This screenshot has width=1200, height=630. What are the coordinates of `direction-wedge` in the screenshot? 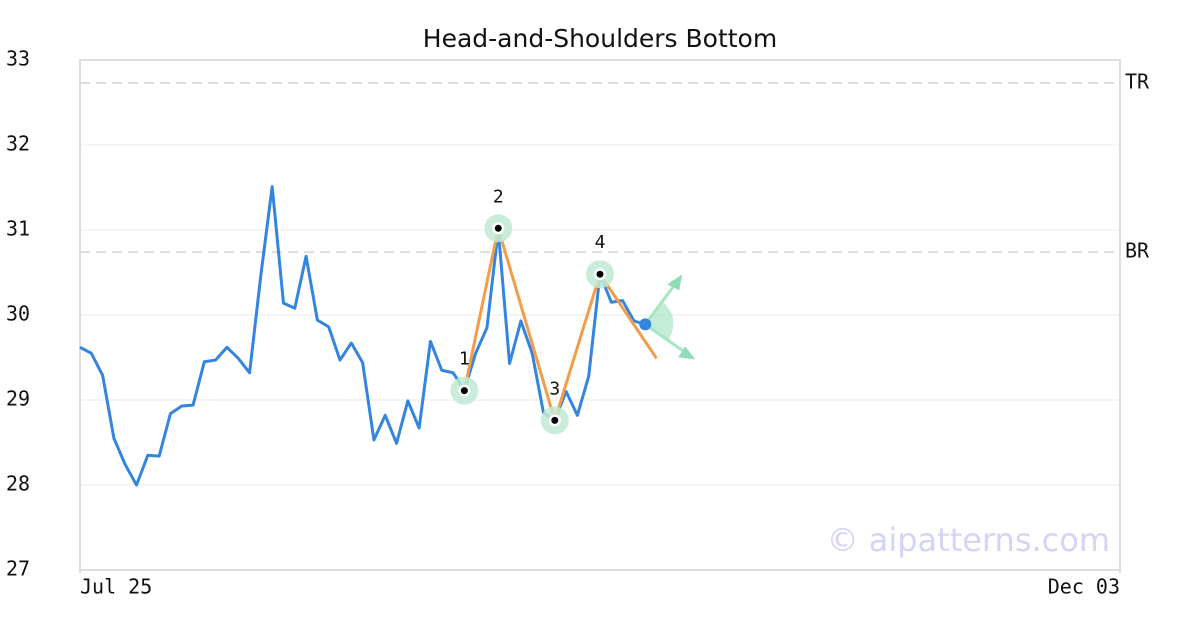 It's located at (659, 322).